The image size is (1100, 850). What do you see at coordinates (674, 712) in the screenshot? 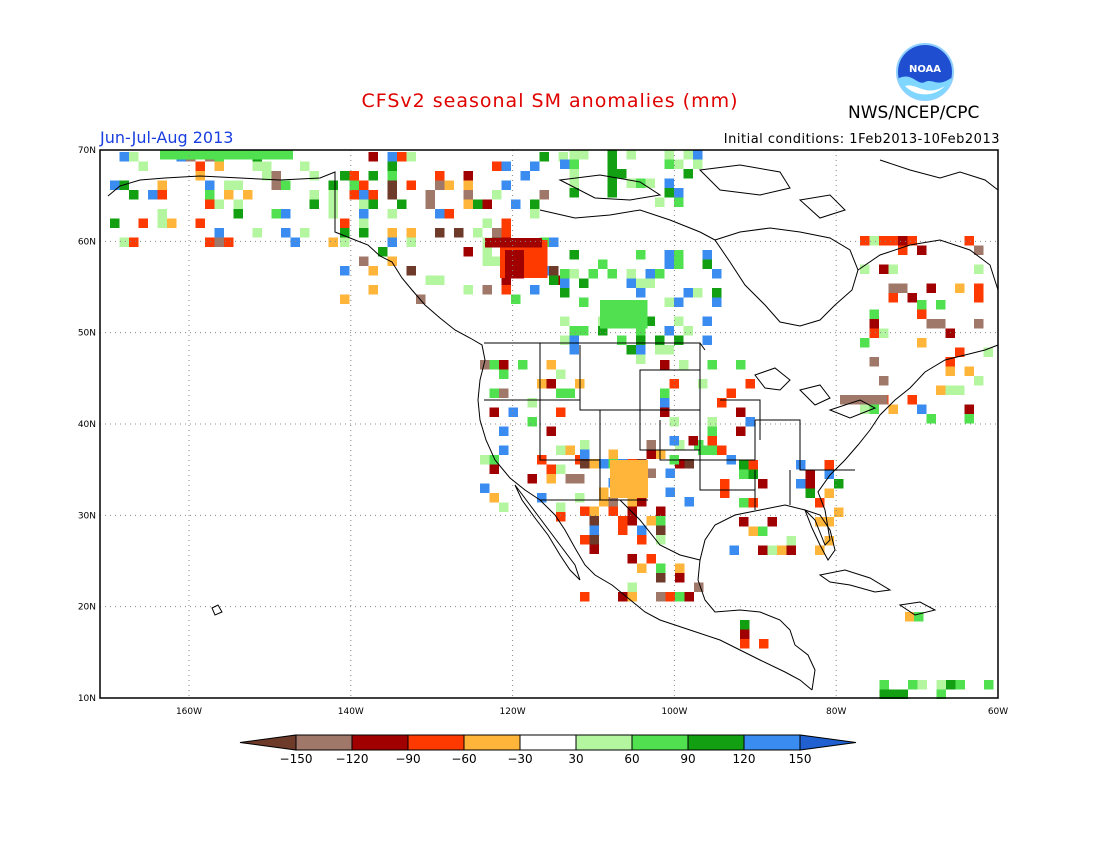
I see `lon-label: 100W` at bounding box center [674, 712].